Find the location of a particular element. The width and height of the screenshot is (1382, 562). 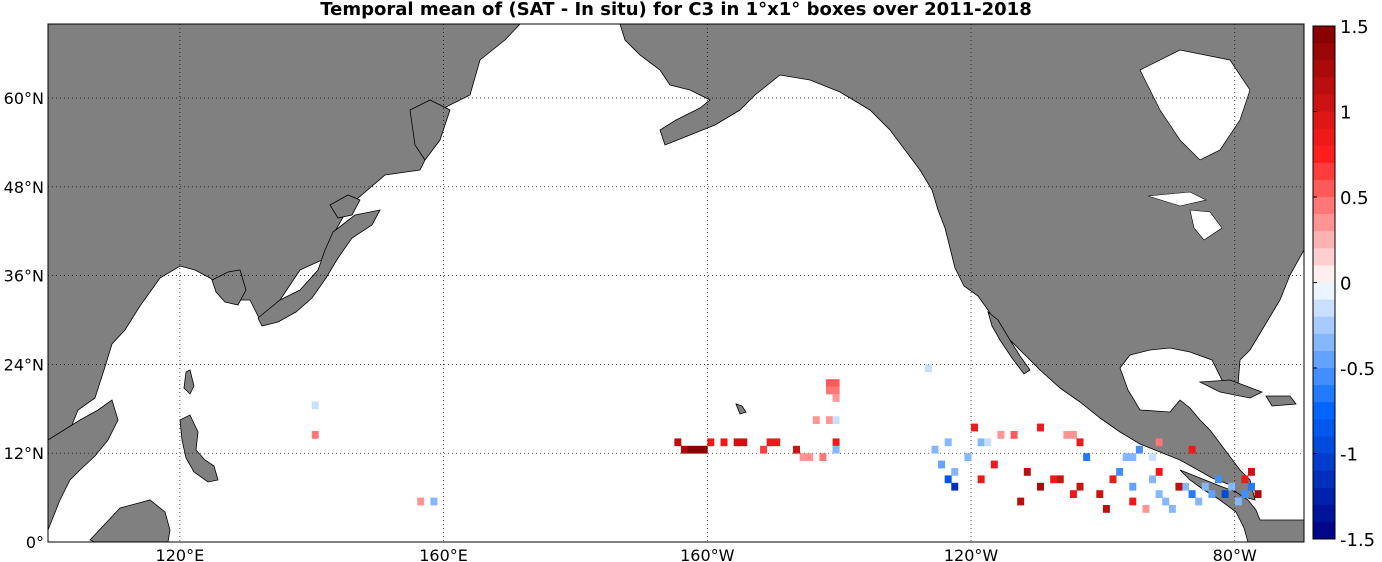

land-hawaii is located at coordinates (741, 409).